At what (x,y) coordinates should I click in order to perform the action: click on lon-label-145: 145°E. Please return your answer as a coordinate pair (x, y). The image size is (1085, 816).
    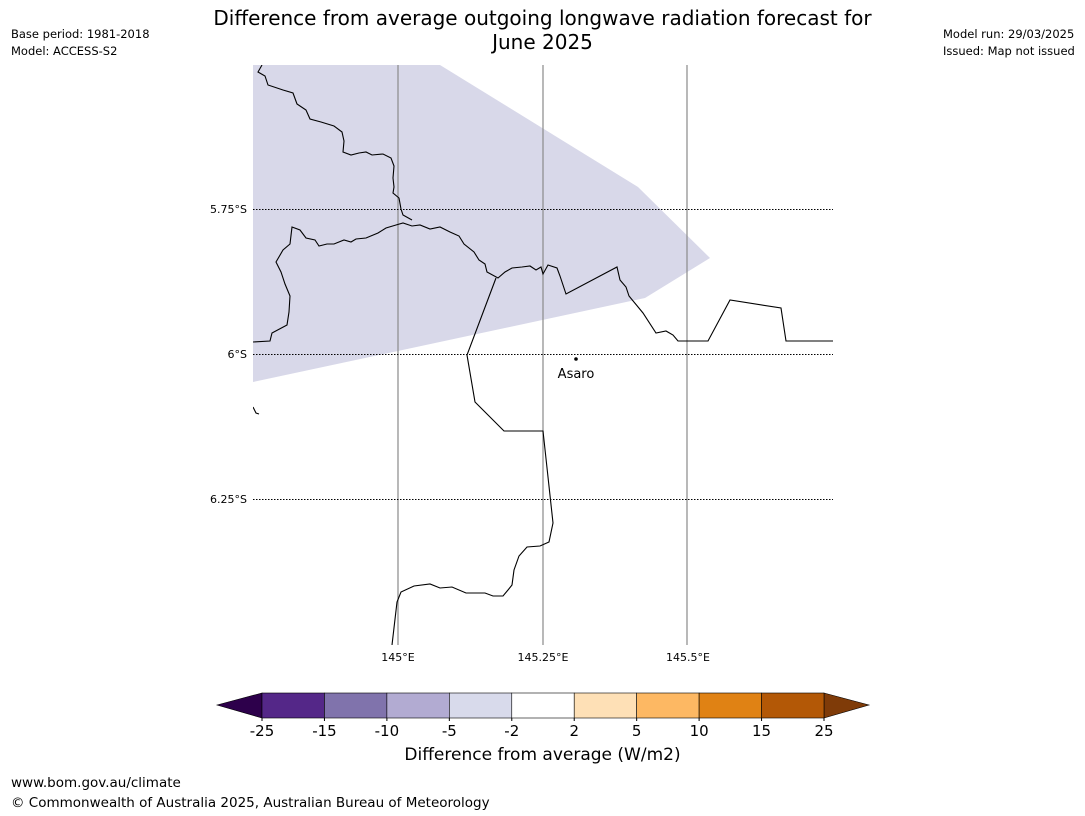
    Looking at the image, I should click on (397, 657).